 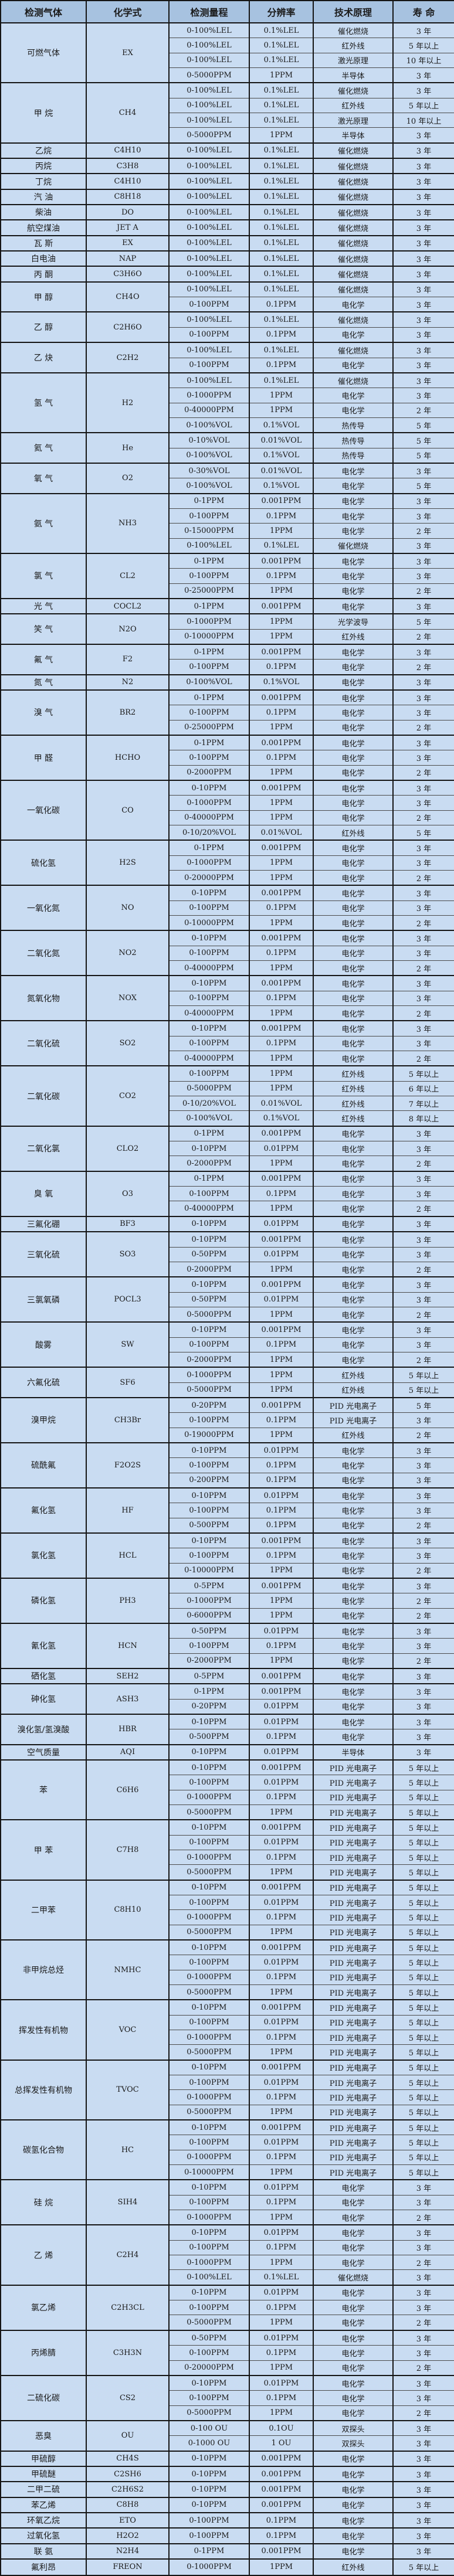 What do you see at coordinates (209, 1992) in the screenshot?
I see `range-cell: 0-5000PPM` at bounding box center [209, 1992].